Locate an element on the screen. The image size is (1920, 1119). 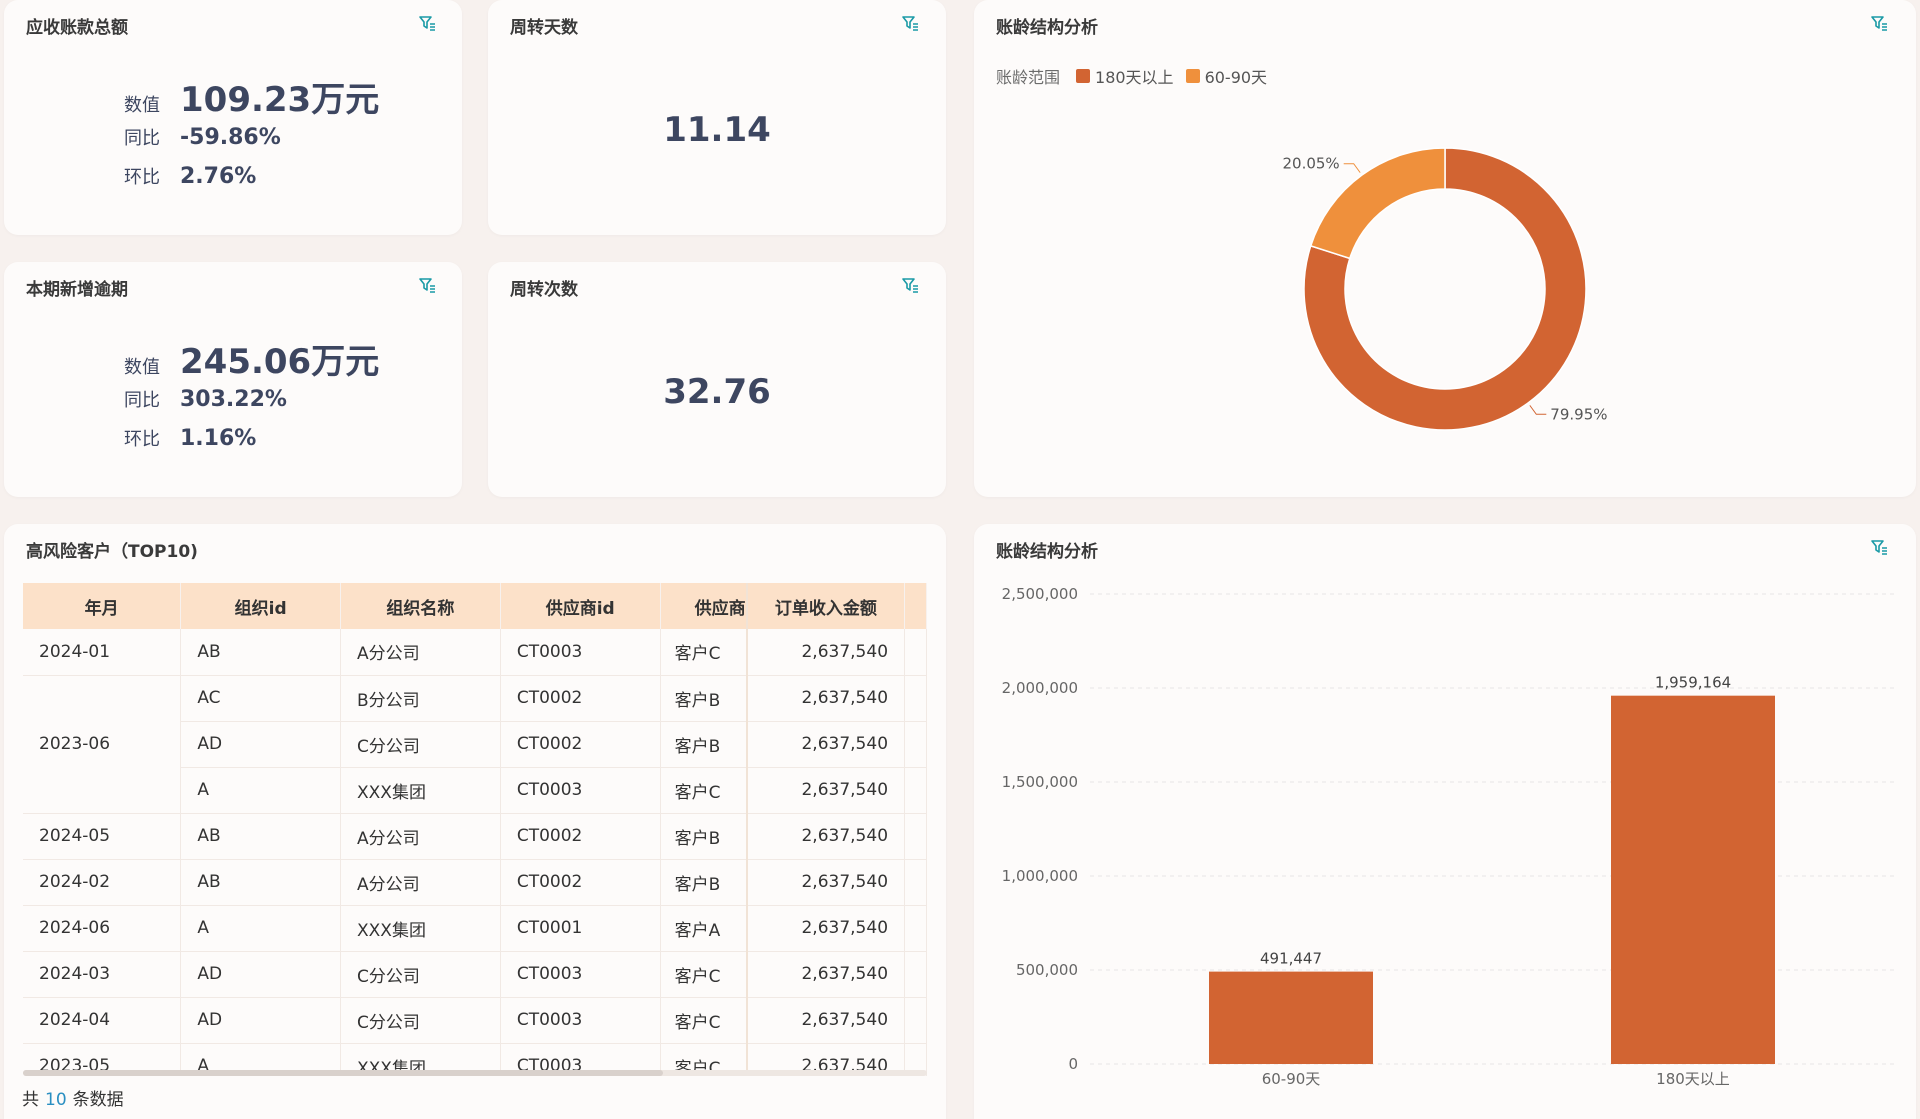
table-row: 2024-06 A XXX集团 CT0001 客户A 2,637,540 is located at coordinates (475, 928).